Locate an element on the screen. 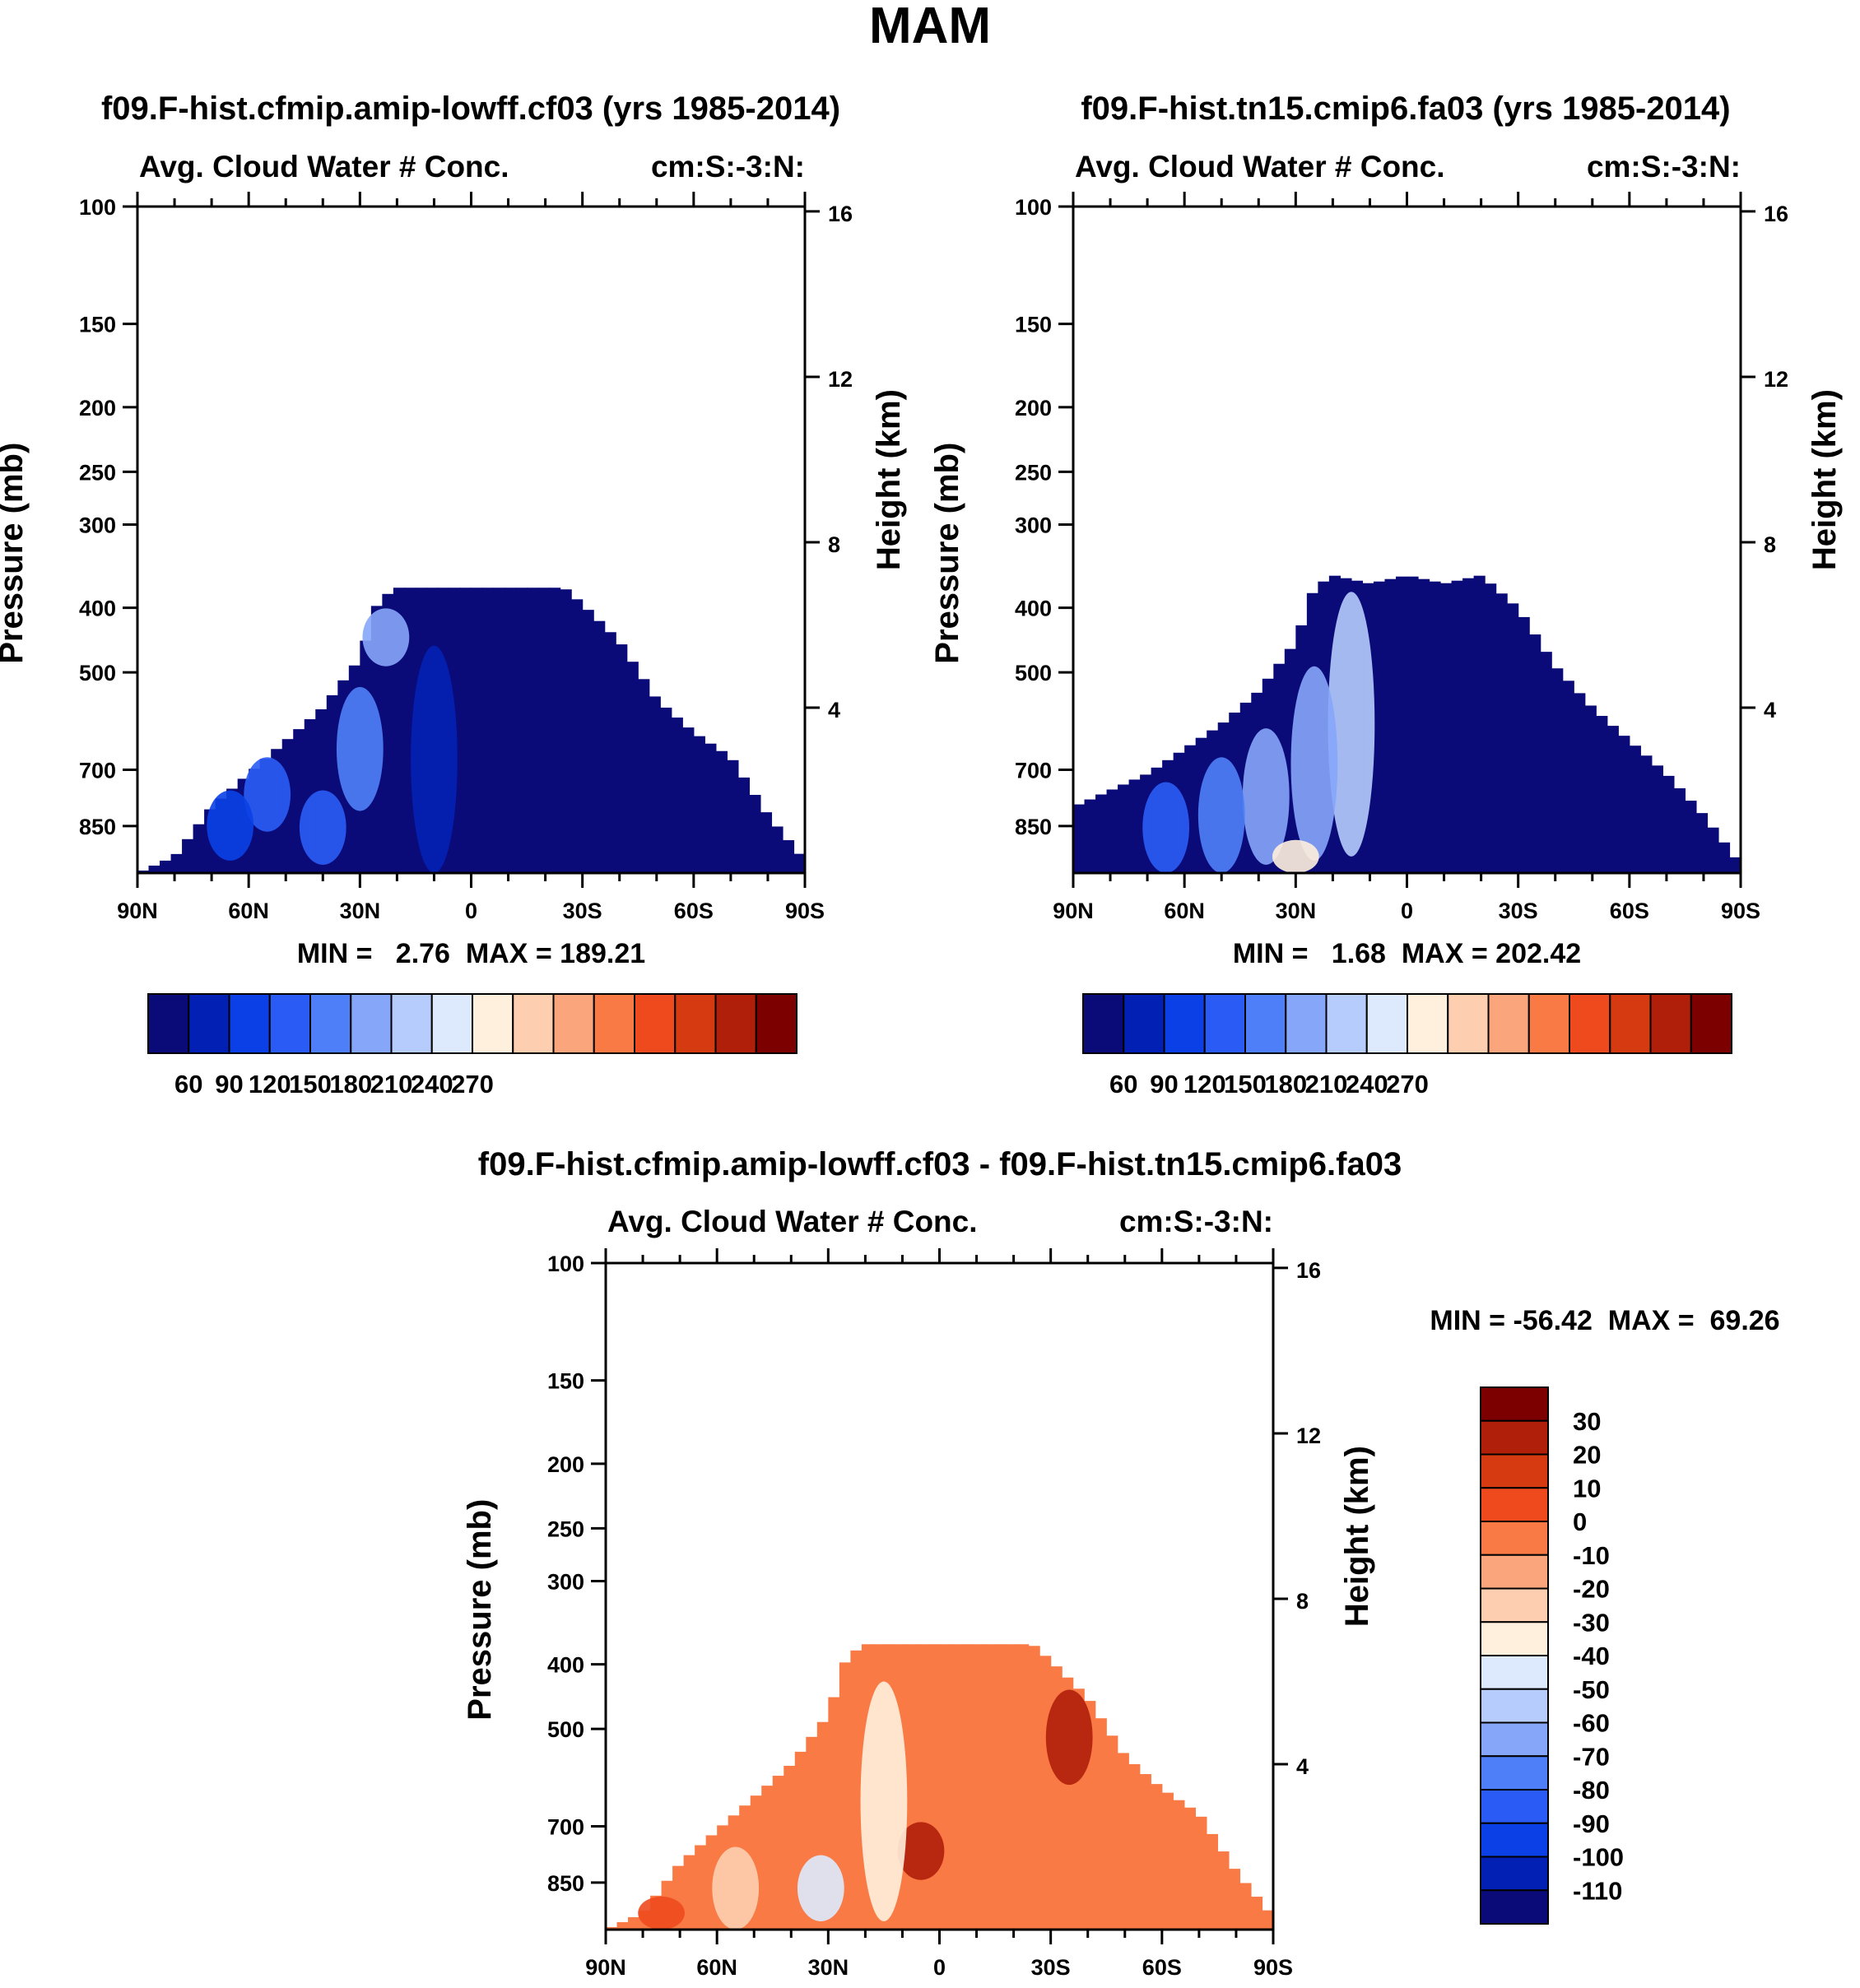 This screenshot has height=1988, width=1860. colorbar-label: -90 is located at coordinates (1591, 1823).